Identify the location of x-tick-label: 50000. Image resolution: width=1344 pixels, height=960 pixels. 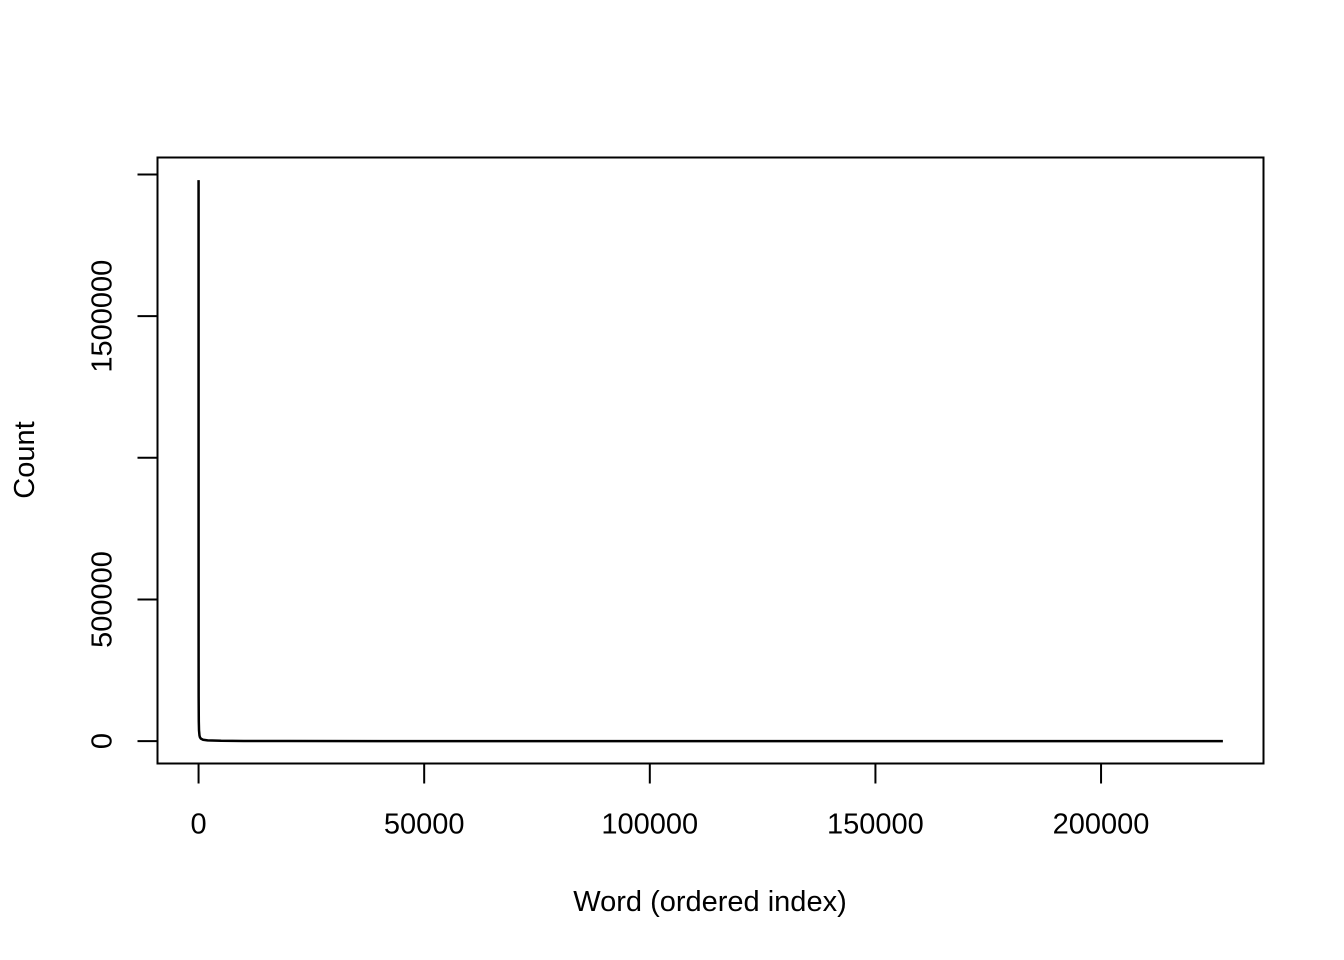
(424, 825).